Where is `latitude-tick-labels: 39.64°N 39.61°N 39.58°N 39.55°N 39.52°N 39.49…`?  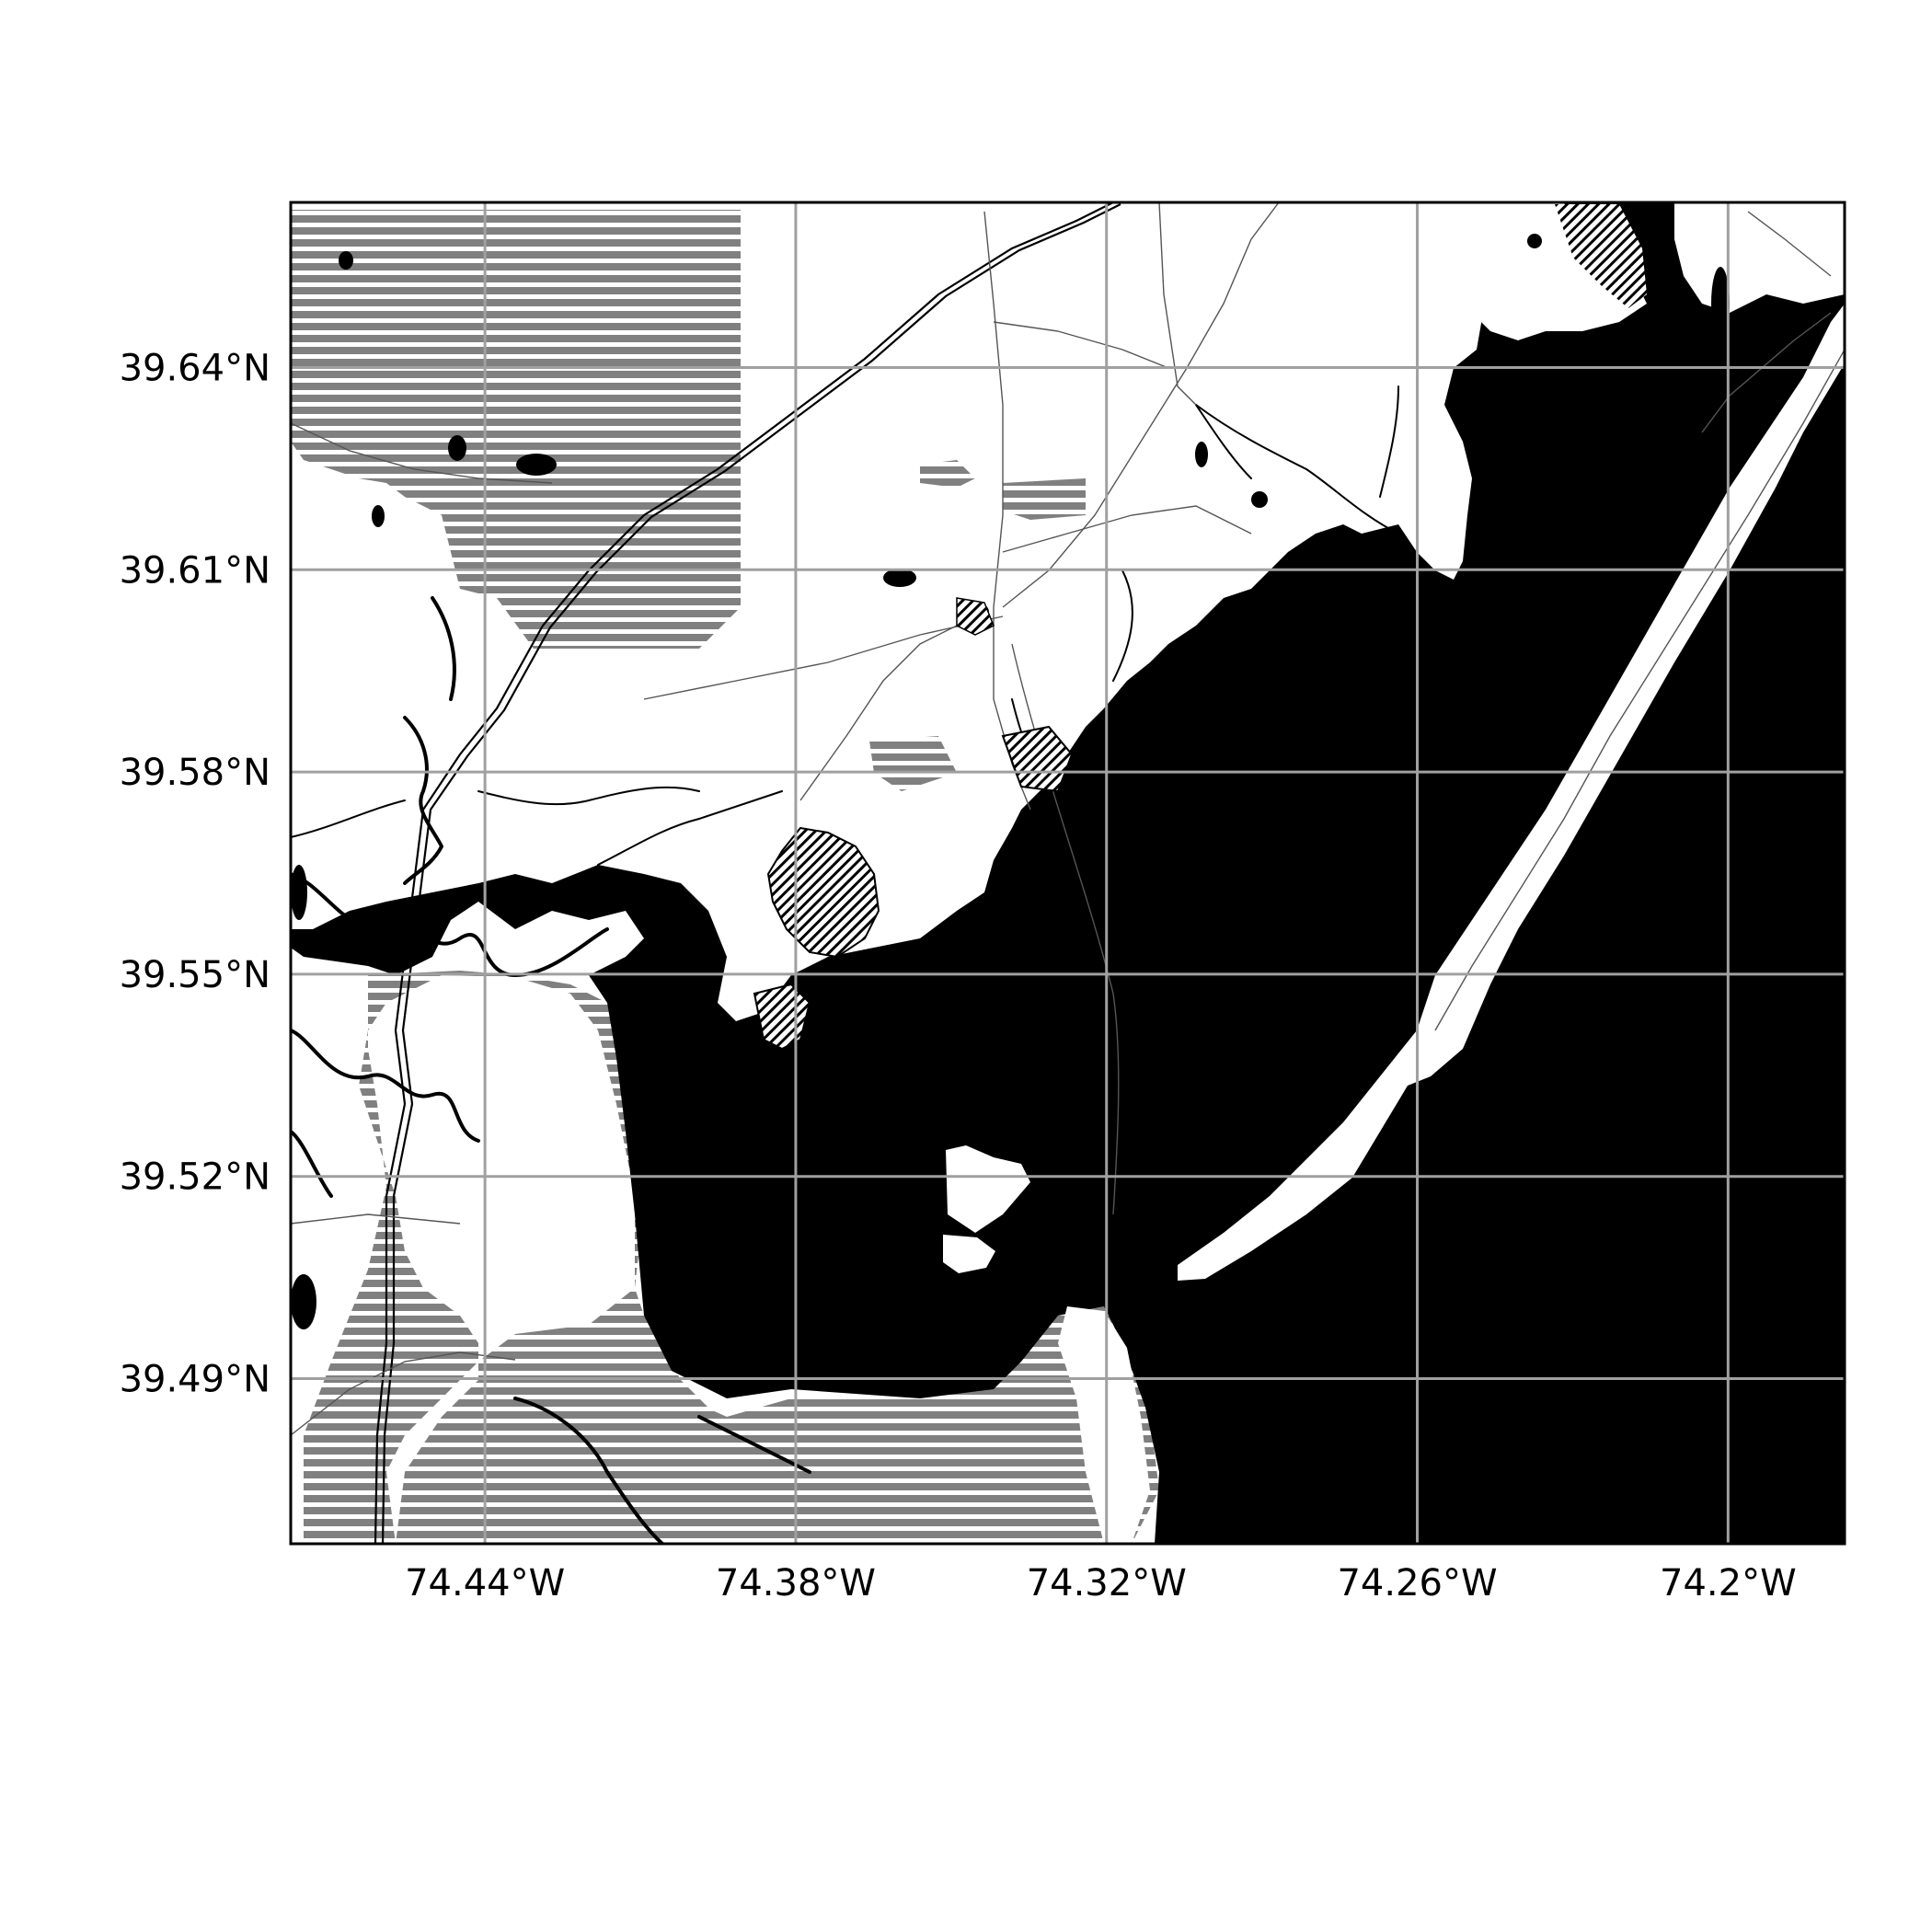 latitude-tick-labels: 39.64°N 39.61°N 39.58°N 39.55°N 39.52°N 39.49… is located at coordinates (195, 874).